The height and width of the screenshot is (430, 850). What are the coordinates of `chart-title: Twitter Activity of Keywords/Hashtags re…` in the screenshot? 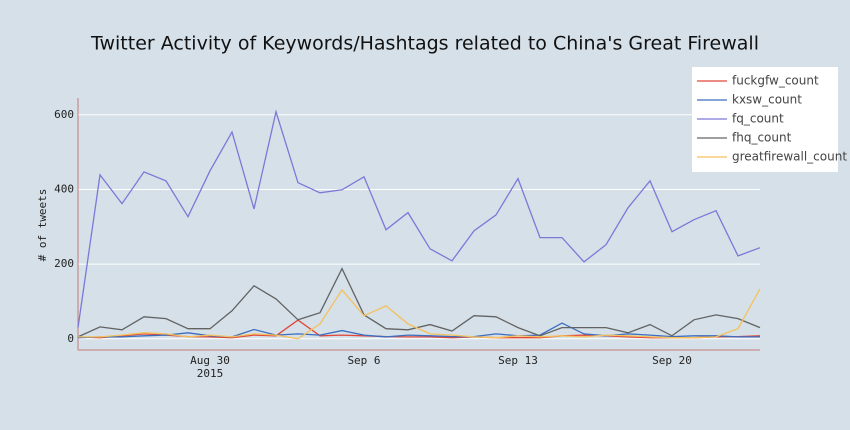 It's located at (424, 44).